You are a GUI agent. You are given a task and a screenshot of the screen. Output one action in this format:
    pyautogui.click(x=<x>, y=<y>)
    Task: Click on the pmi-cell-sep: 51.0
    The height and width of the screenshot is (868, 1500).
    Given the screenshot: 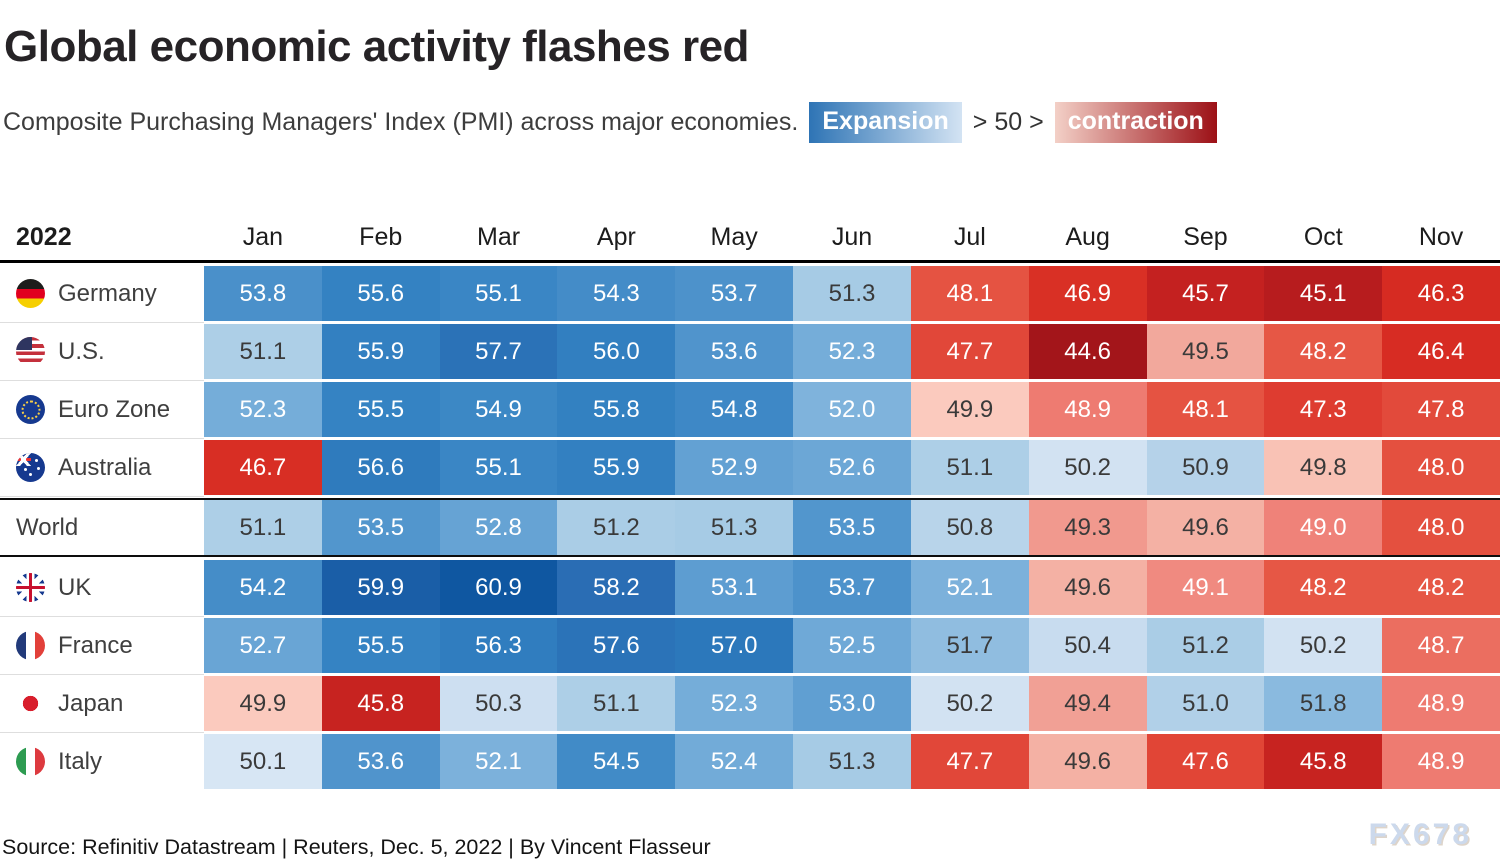 What is the action you would take?
    pyautogui.click(x=1205, y=703)
    